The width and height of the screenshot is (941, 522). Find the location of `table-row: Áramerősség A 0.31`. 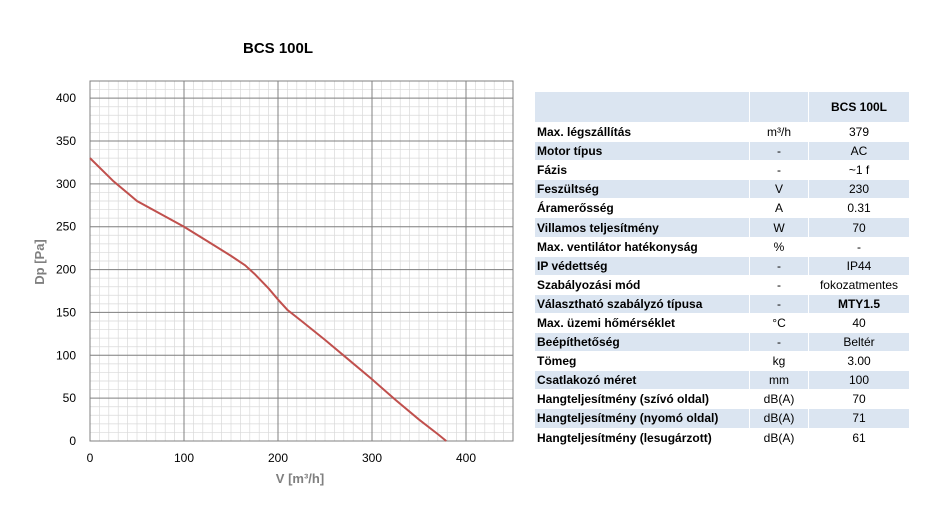

table-row: Áramerősség A 0.31 is located at coordinates (722, 208).